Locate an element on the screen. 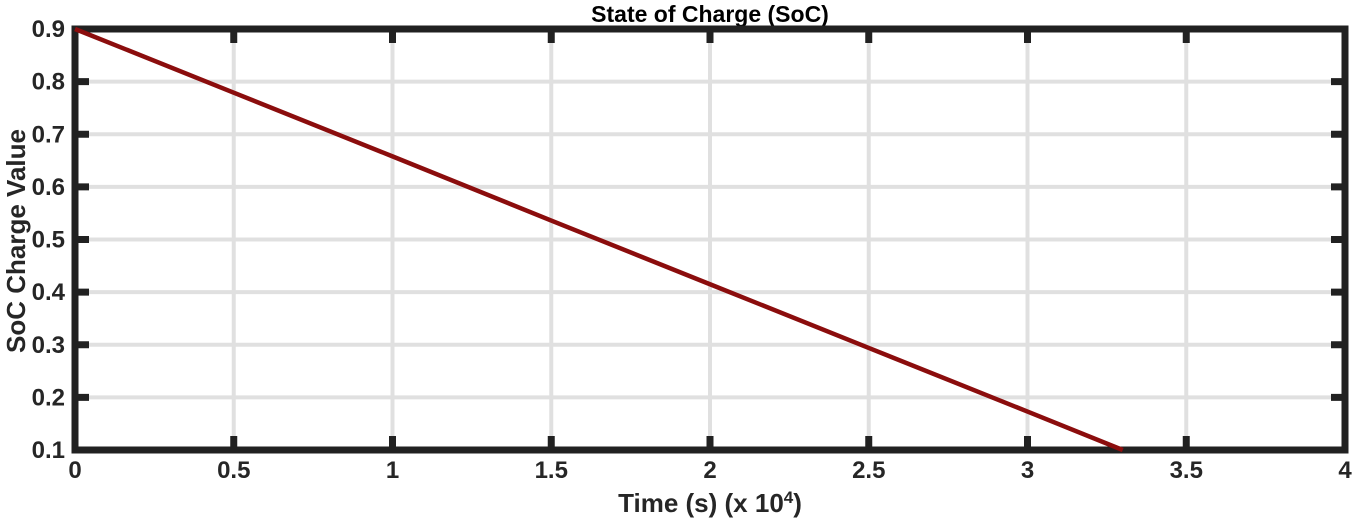 This screenshot has height=532, width=1360. y-tick-label: 0.8 is located at coordinates (48, 82).